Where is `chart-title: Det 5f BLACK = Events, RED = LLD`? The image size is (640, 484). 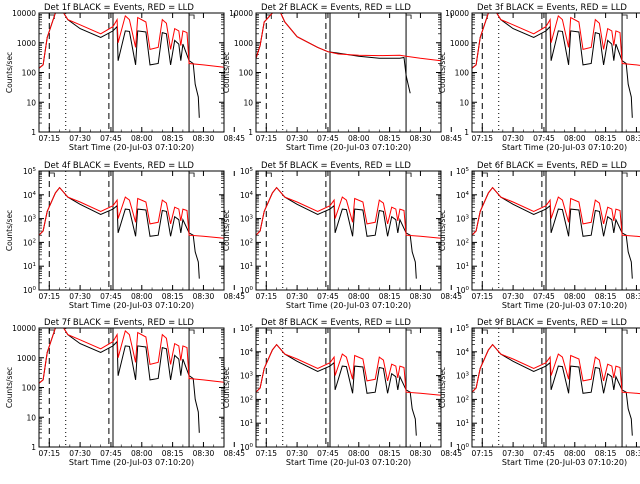
chart-title: Det 5f BLACK = Events, RED = LLD is located at coordinates (336, 166).